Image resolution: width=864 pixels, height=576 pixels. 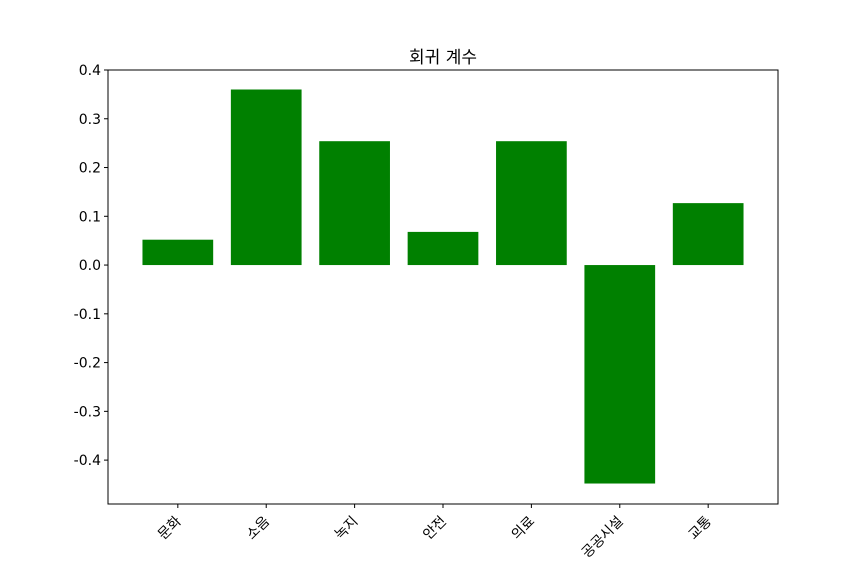 I want to click on x-tick-label: 녹지, so click(x=347, y=529).